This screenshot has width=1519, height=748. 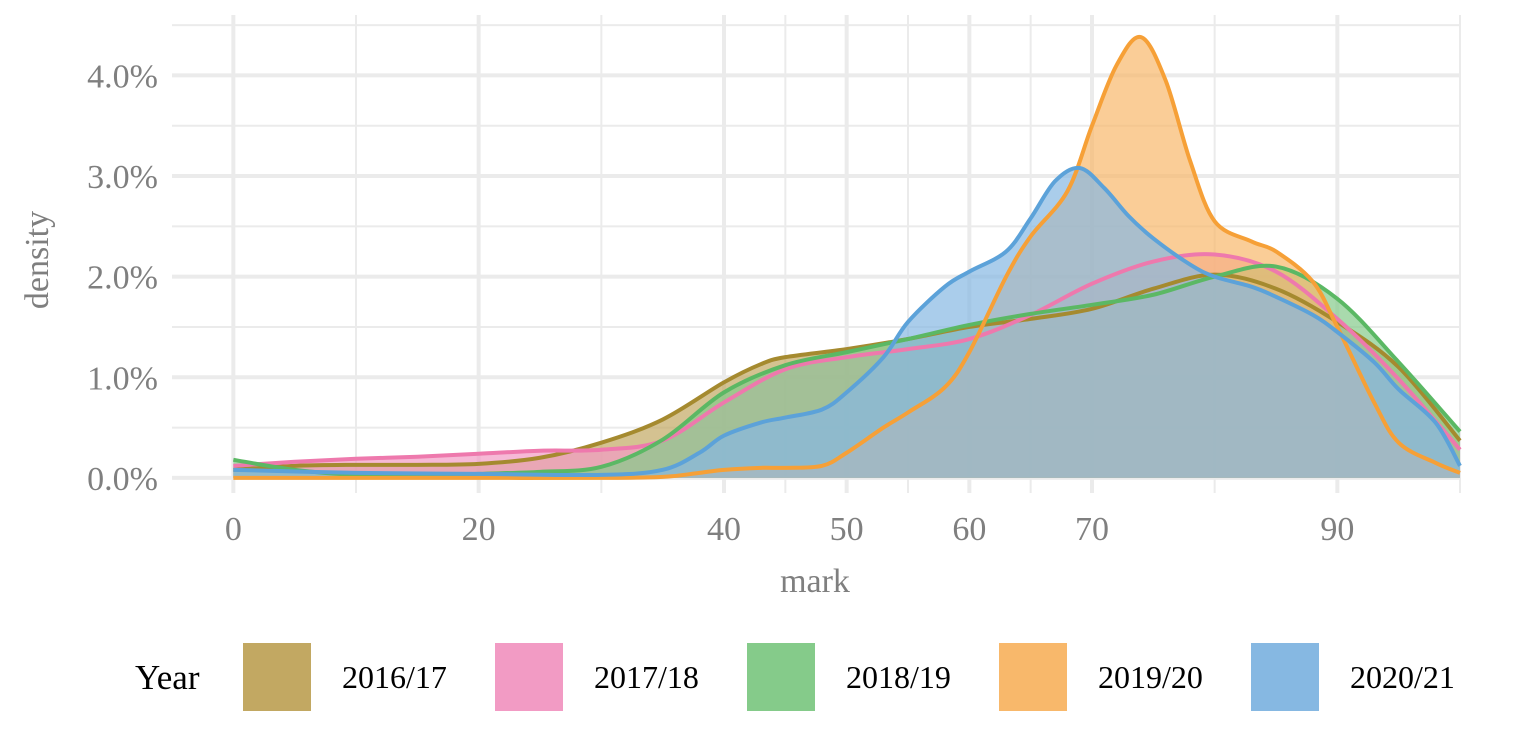 What do you see at coordinates (969, 529) in the screenshot?
I see `x-tick-label: 60` at bounding box center [969, 529].